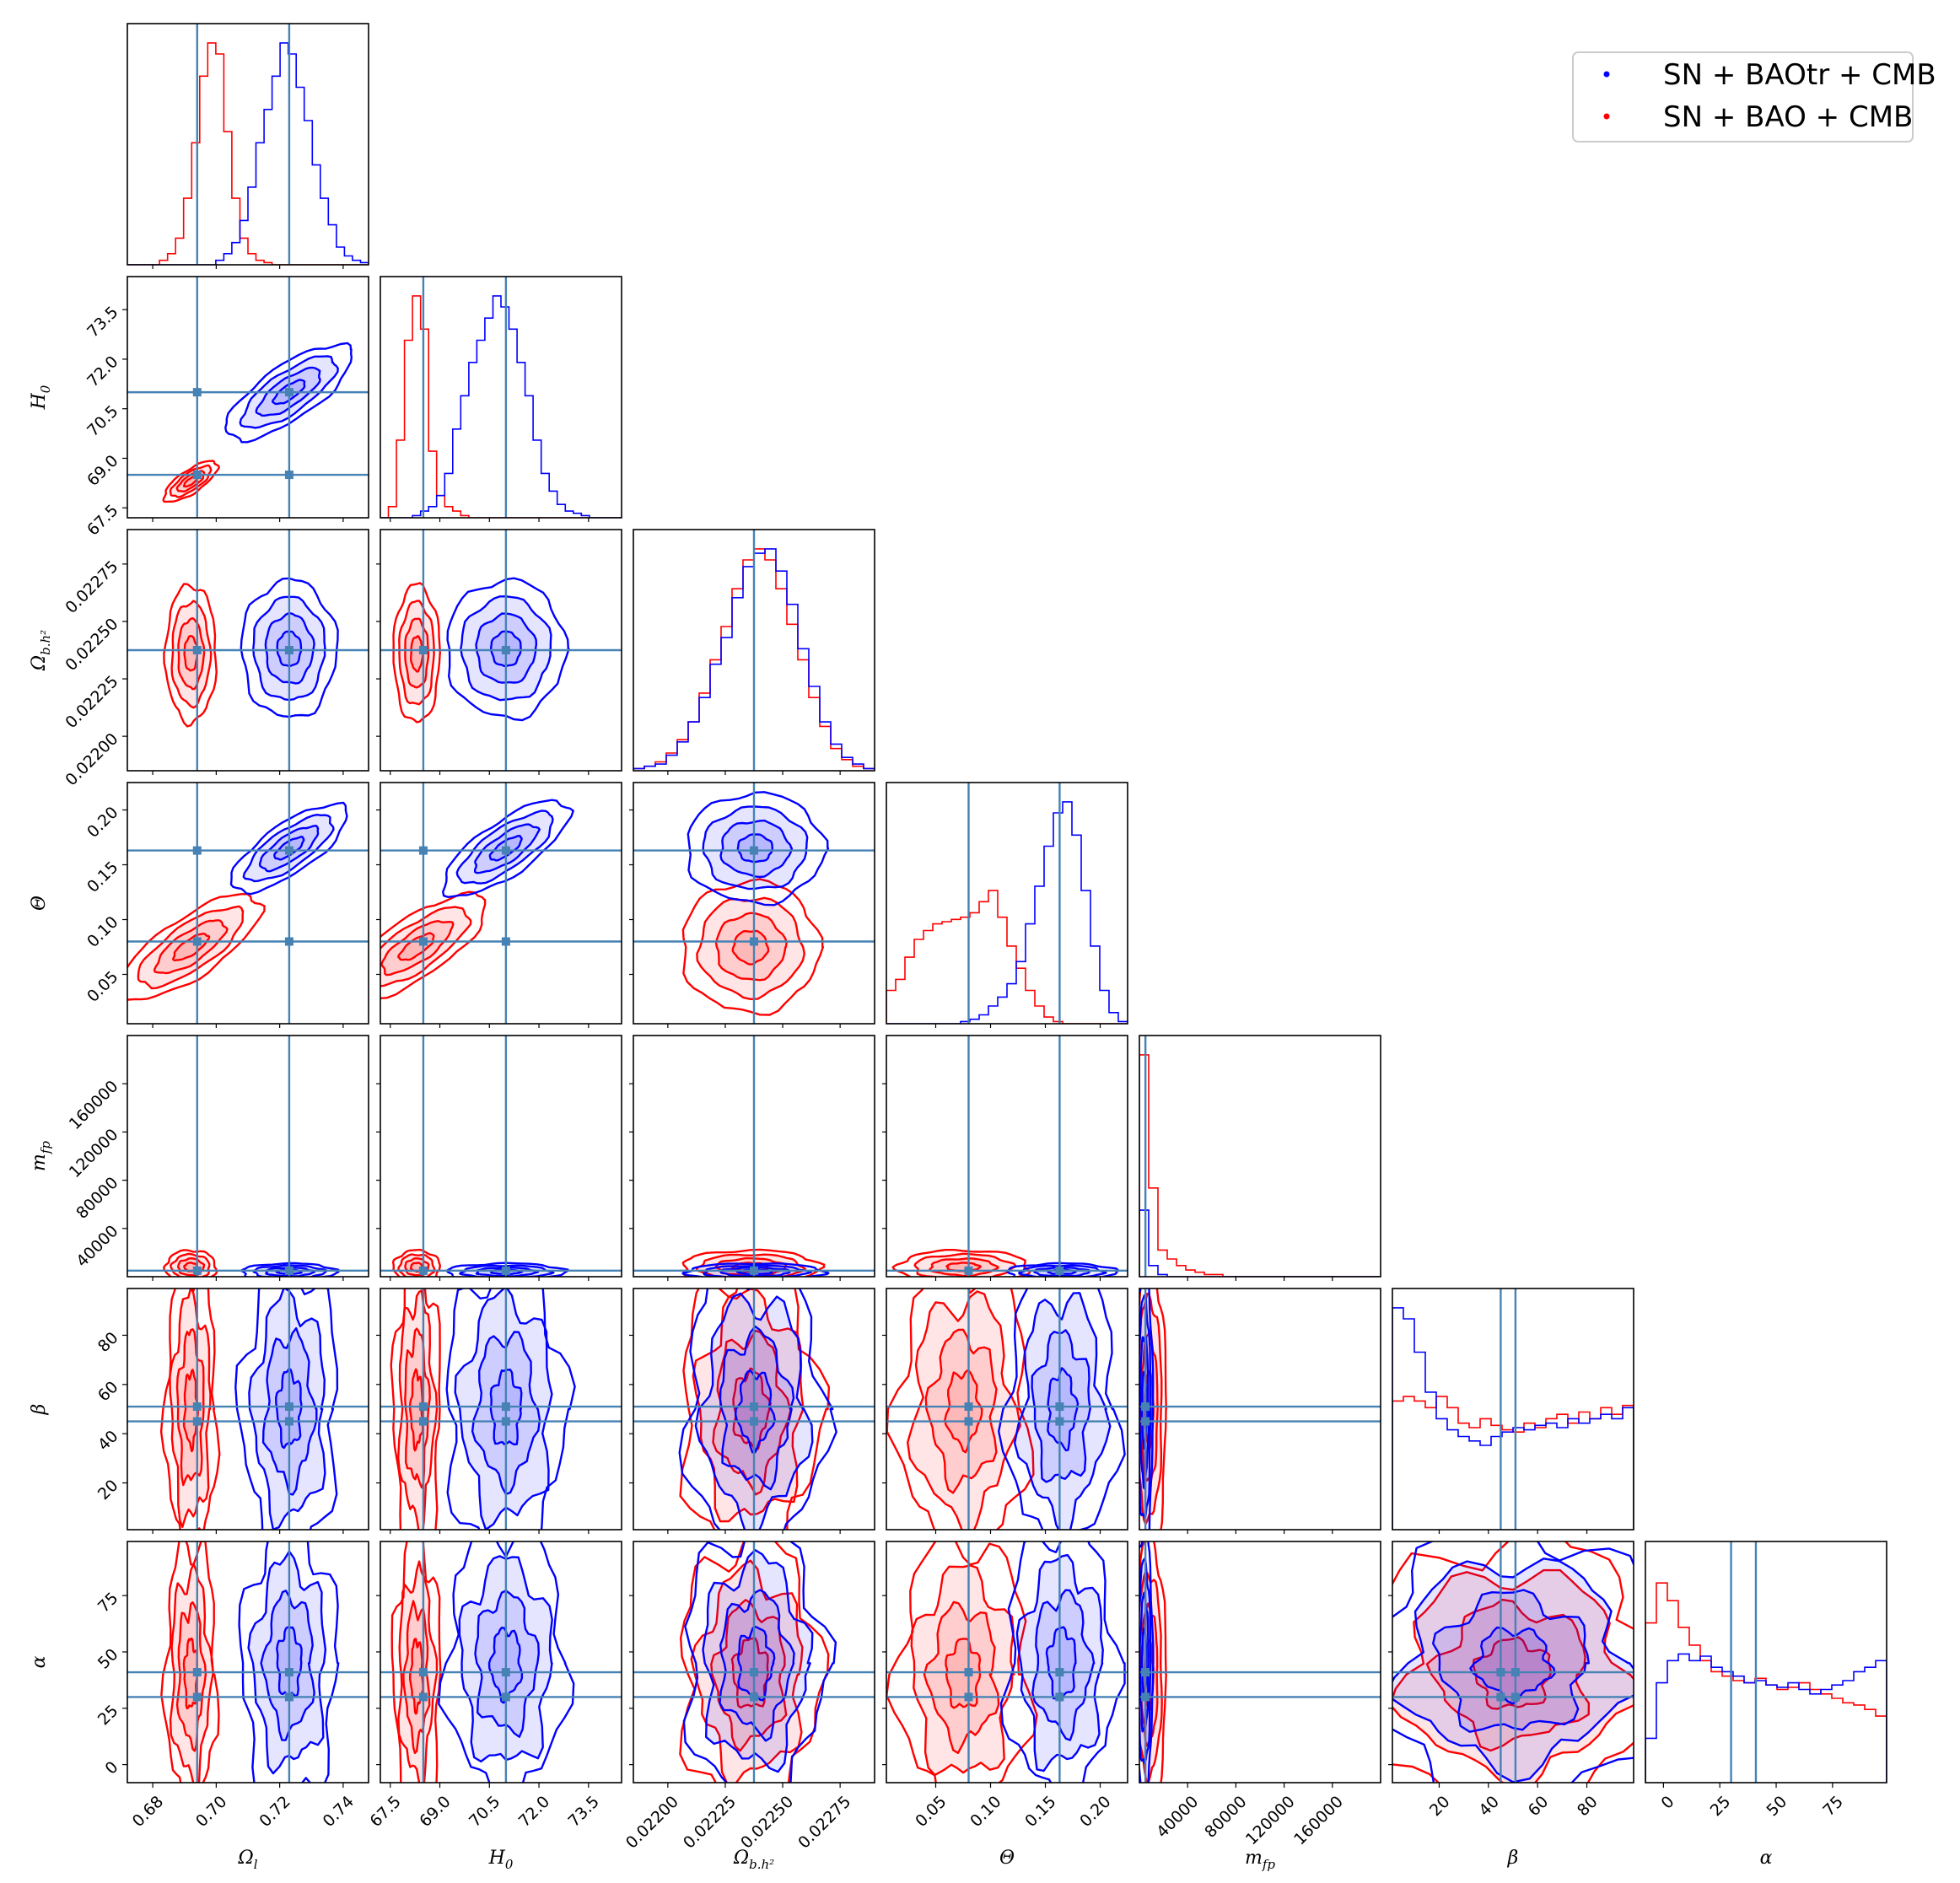 The height and width of the screenshot is (1883, 1960). I want to click on y-tick-label: 75, so click(108, 1603).